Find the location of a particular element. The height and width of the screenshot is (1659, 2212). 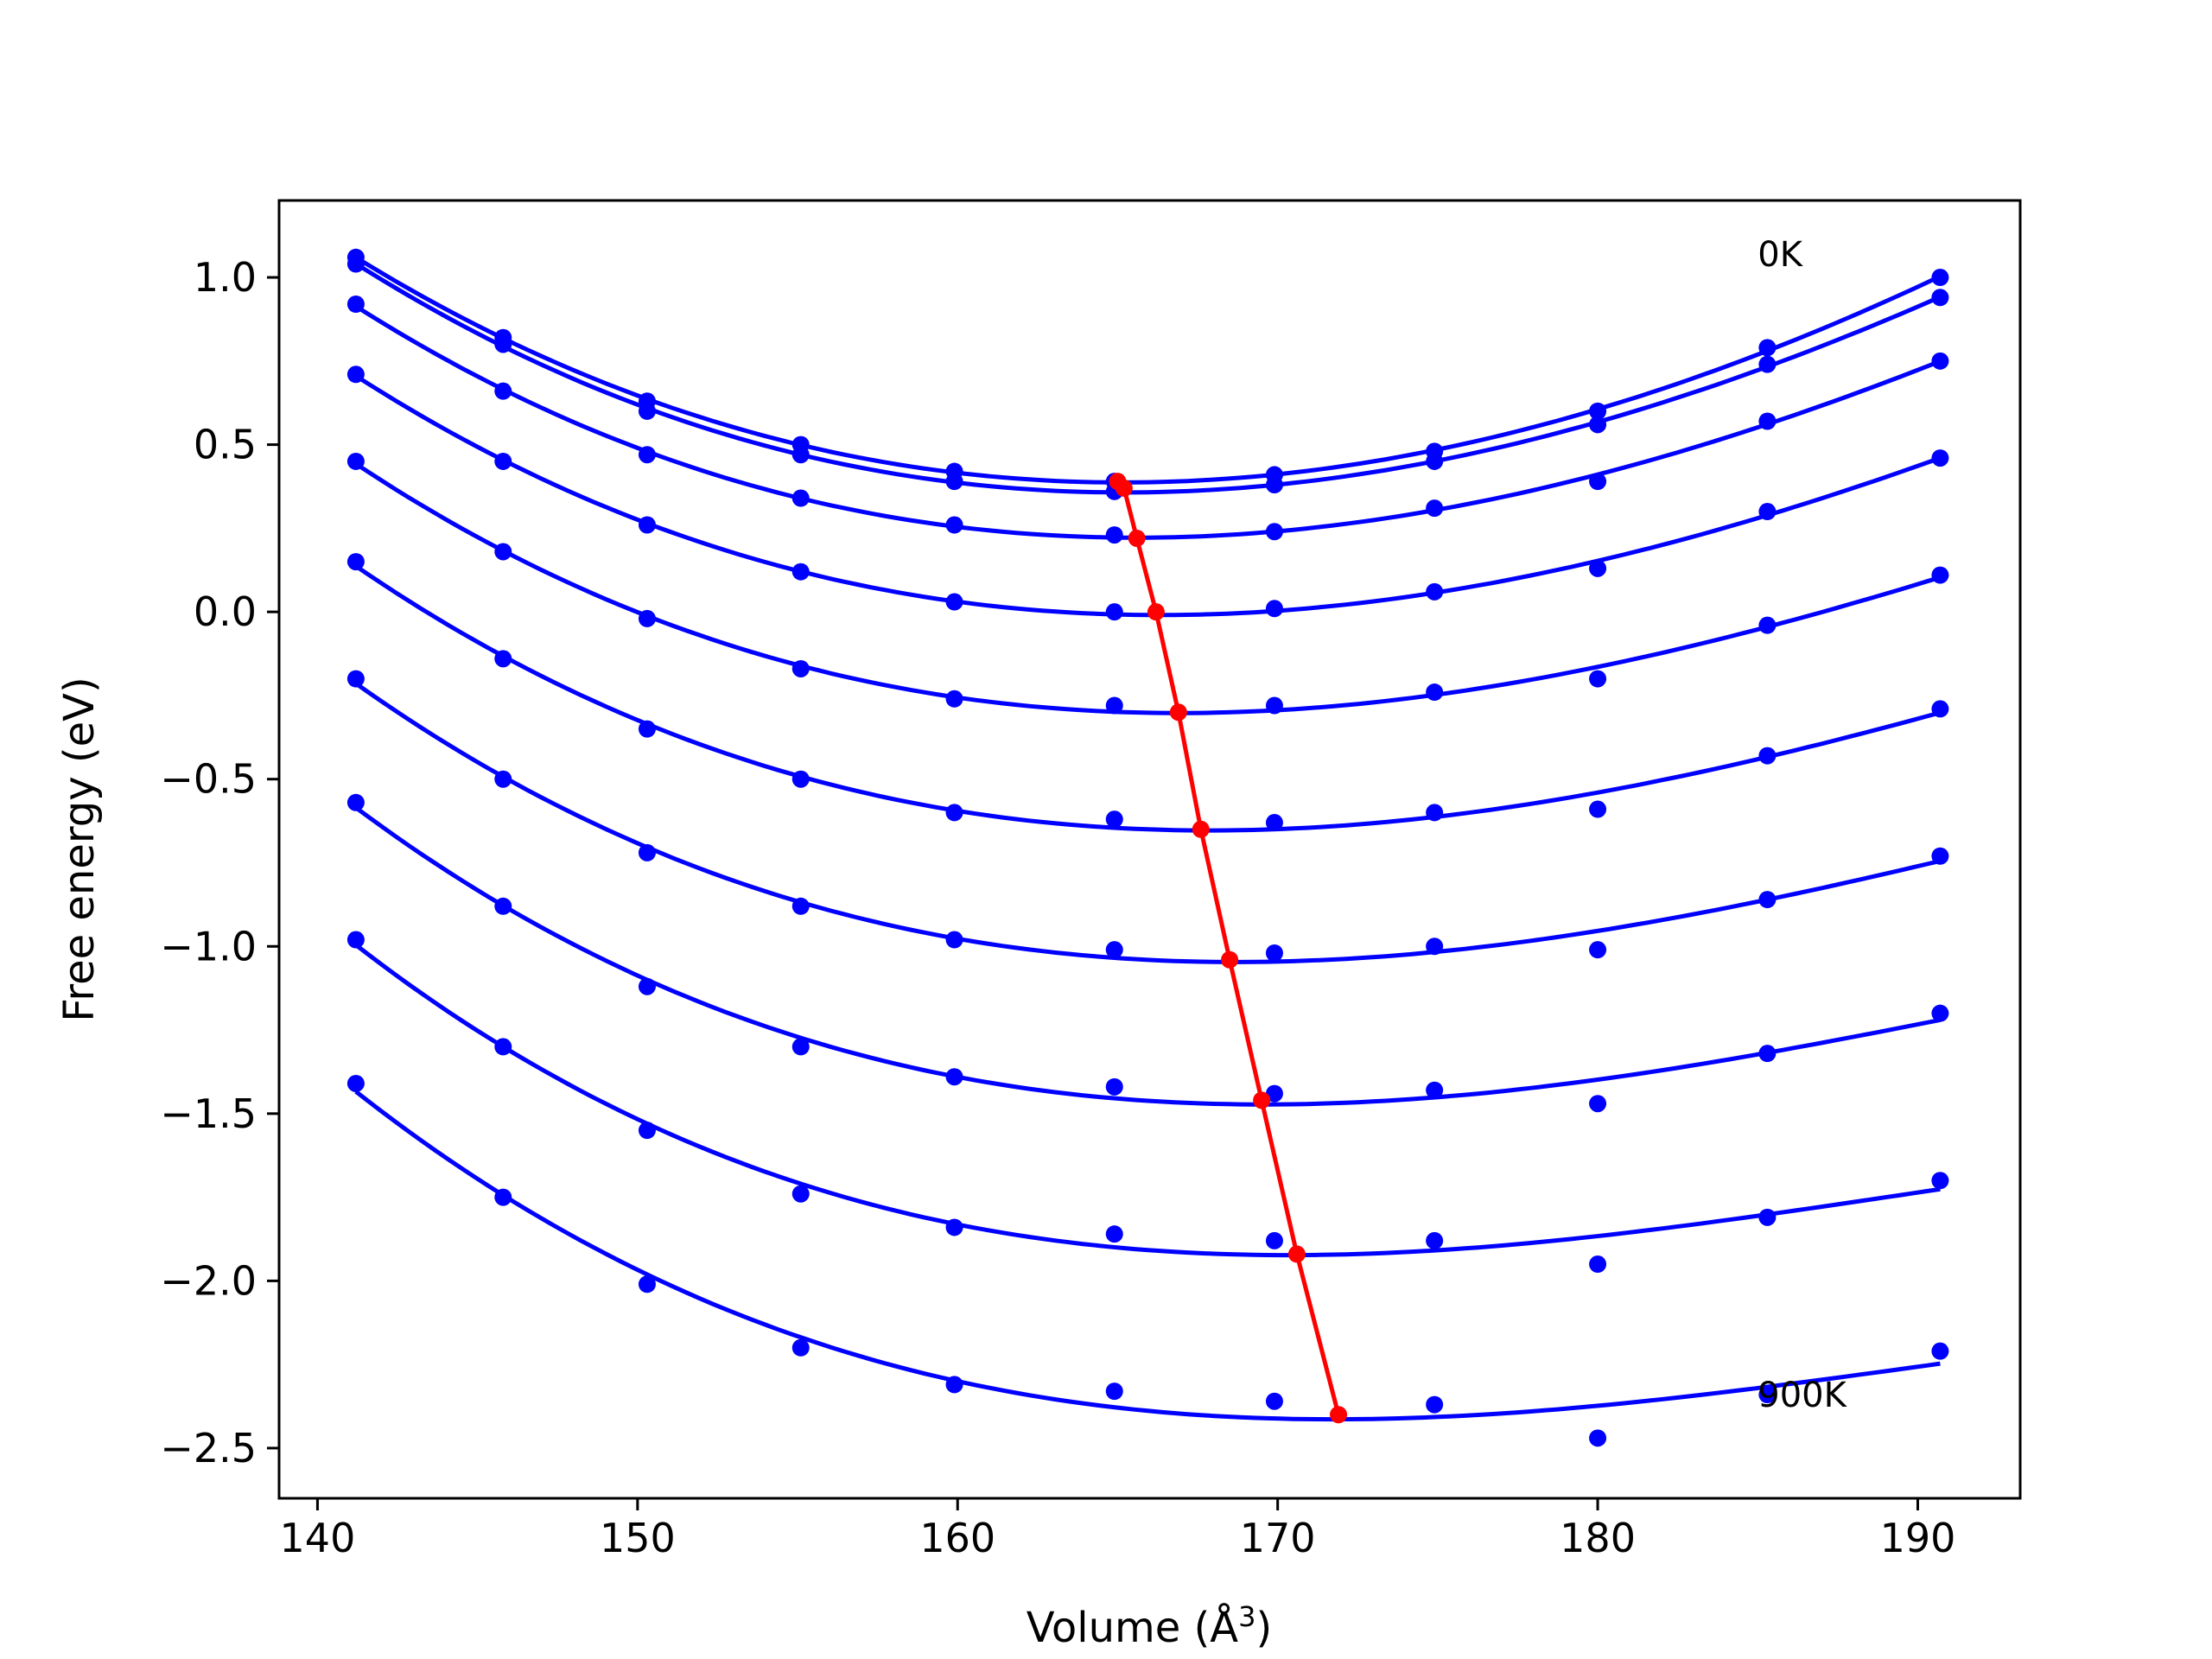

y-tick-label: 0.0 is located at coordinates (225, 611).